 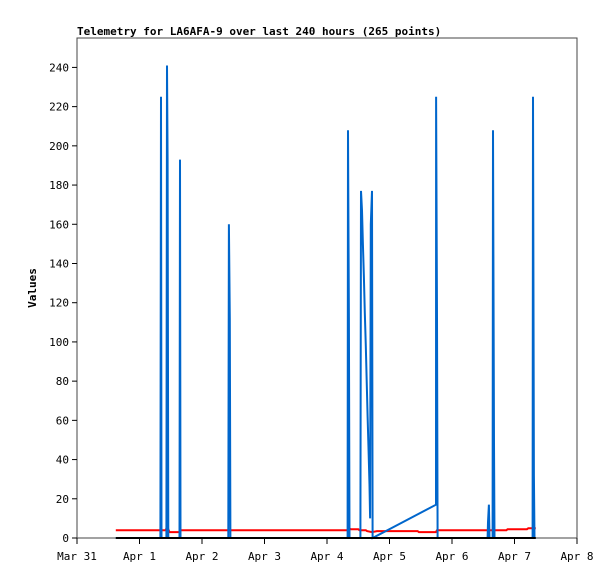 I want to click on y-tick-label: 200, so click(x=59, y=146).